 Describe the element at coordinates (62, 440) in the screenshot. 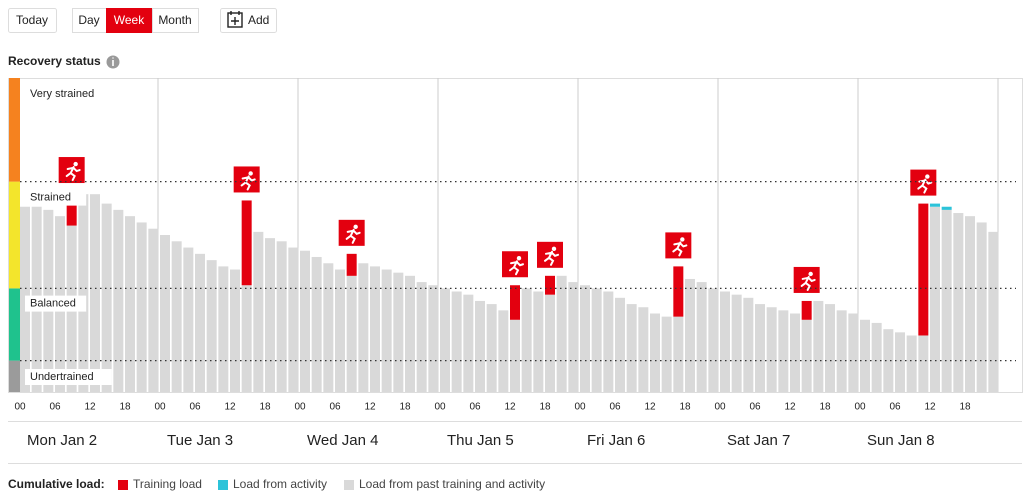

I see `day-label: Mon Jan 2` at that location.